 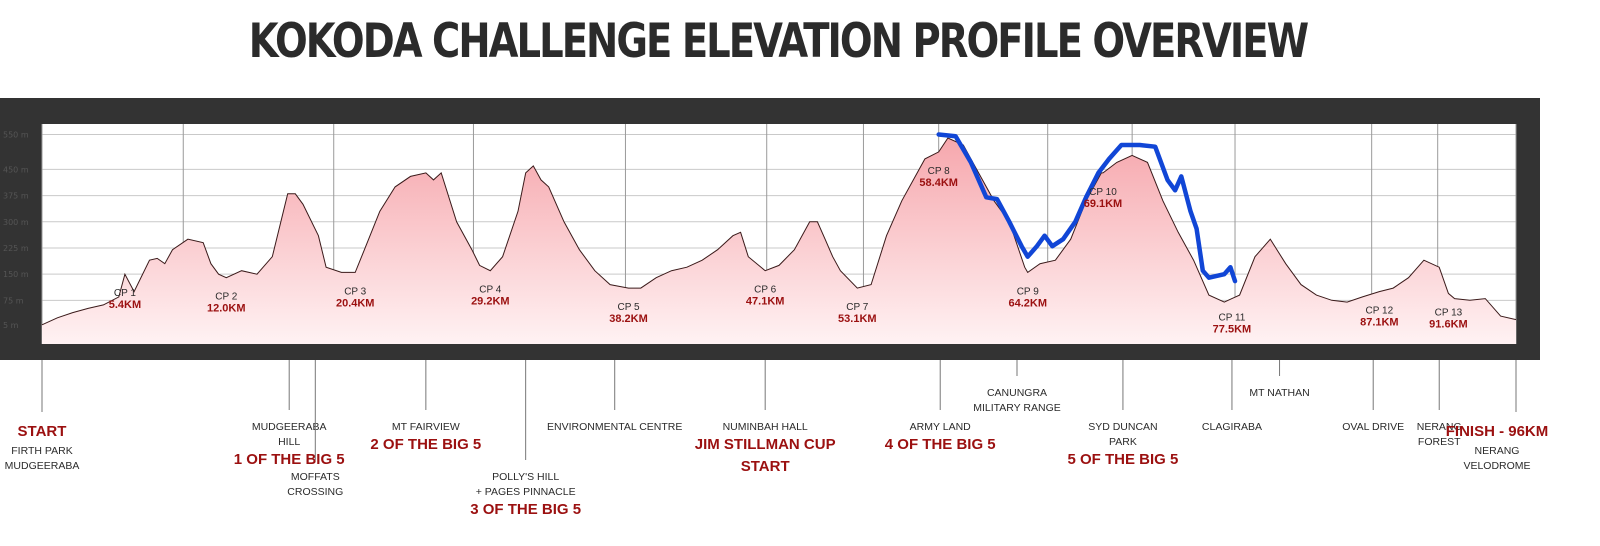 What do you see at coordinates (125, 293) in the screenshot?
I see `checkpoint-label: CP 1` at bounding box center [125, 293].